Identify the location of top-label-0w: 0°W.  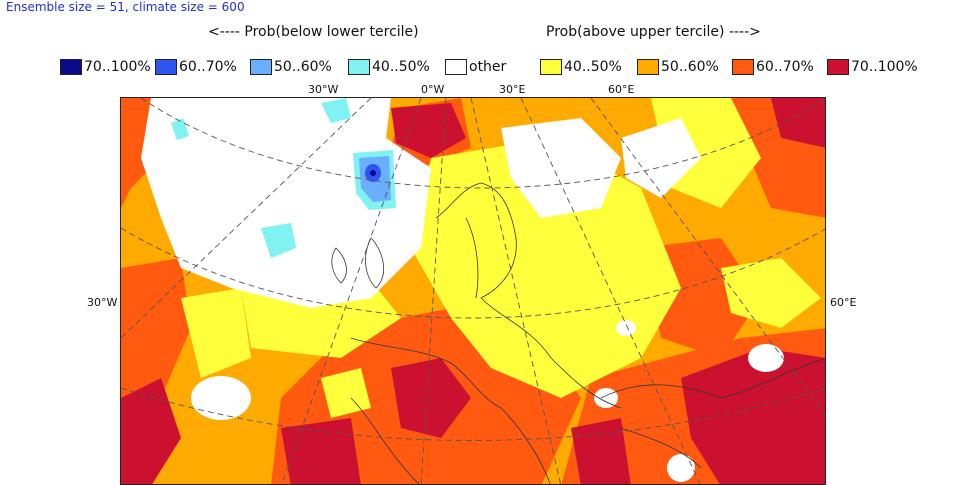
(433, 89).